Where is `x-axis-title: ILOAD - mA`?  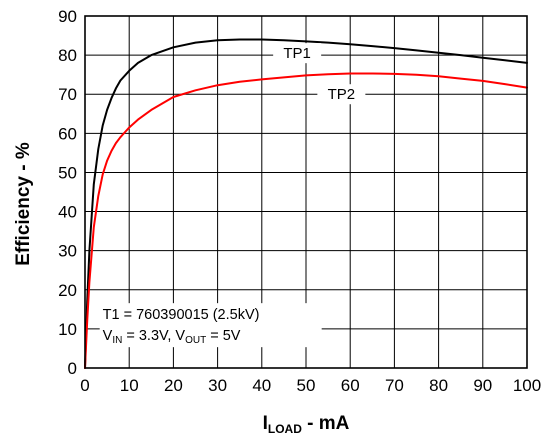 x-axis-title: ILOAD - mA is located at coordinates (306, 424).